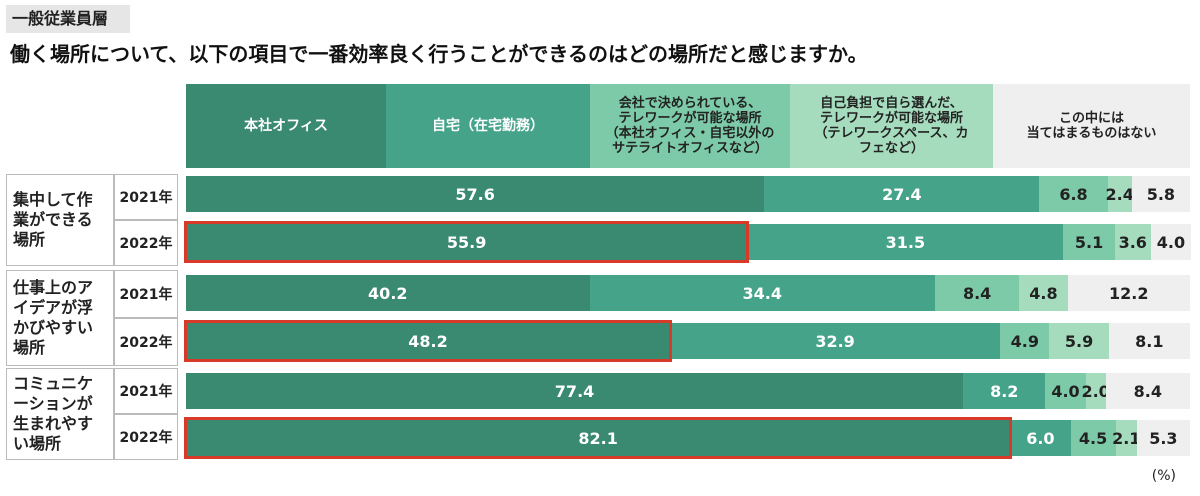 Image resolution: width=1200 pixels, height=496 pixels. I want to click on column-header-4-line: フェなど）, so click(891, 148).